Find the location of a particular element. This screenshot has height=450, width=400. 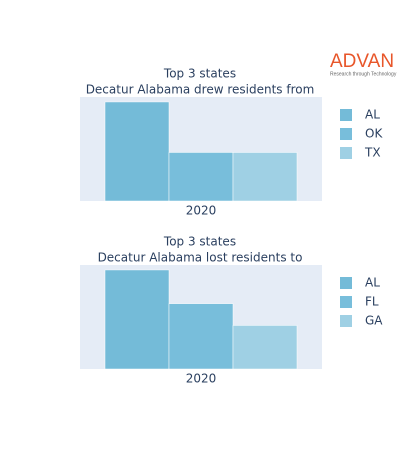

logo-tagline: Research through Technology is located at coordinates (363, 74).